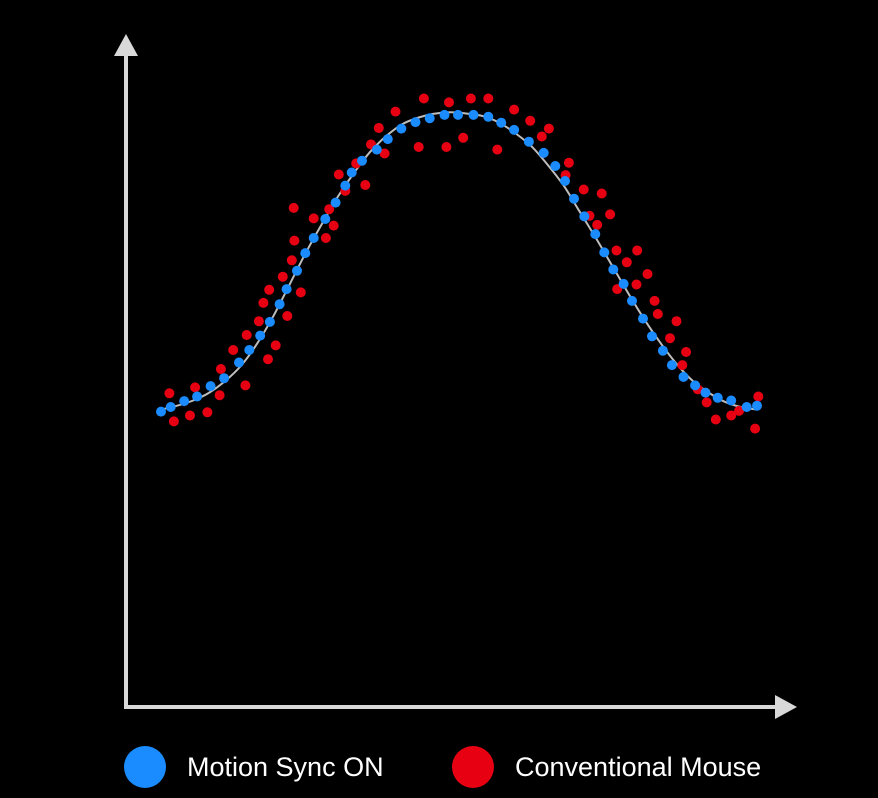 The width and height of the screenshot is (878, 798). I want to click on legend-label-conventional-mouse: Conventional Mouse, so click(638, 767).